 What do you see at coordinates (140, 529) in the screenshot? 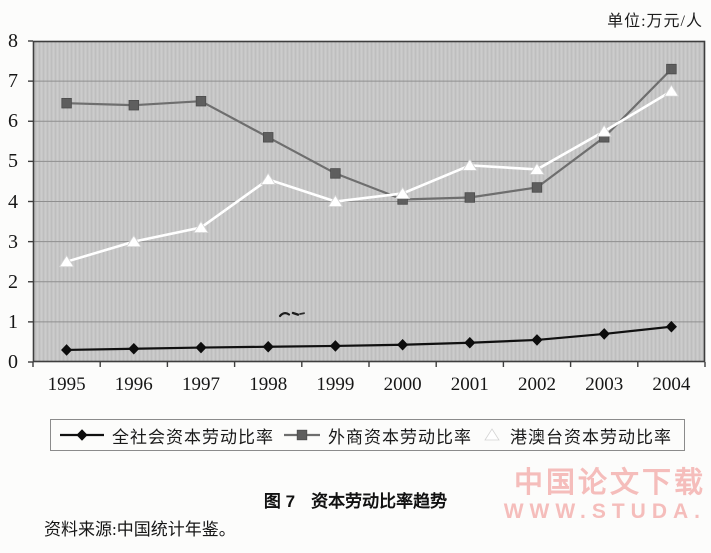
I see `source-note: 资料来源:中国统计年鉴。` at bounding box center [140, 529].